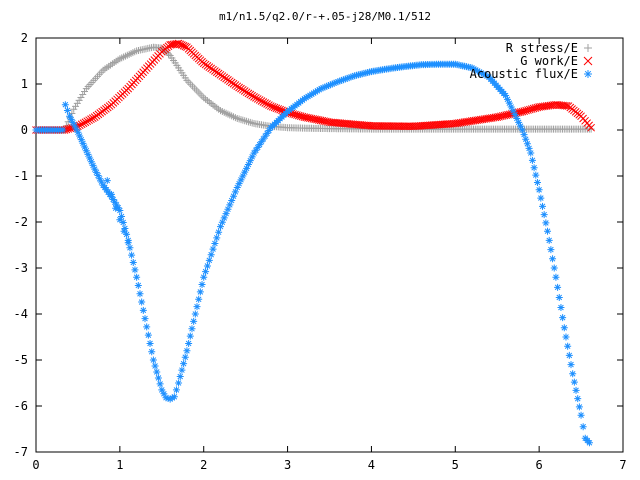  What do you see at coordinates (325, 16) in the screenshot?
I see `chart-title: m1/n1.5/q2.0/r-+.05-j28/M0.1/512` at bounding box center [325, 16].